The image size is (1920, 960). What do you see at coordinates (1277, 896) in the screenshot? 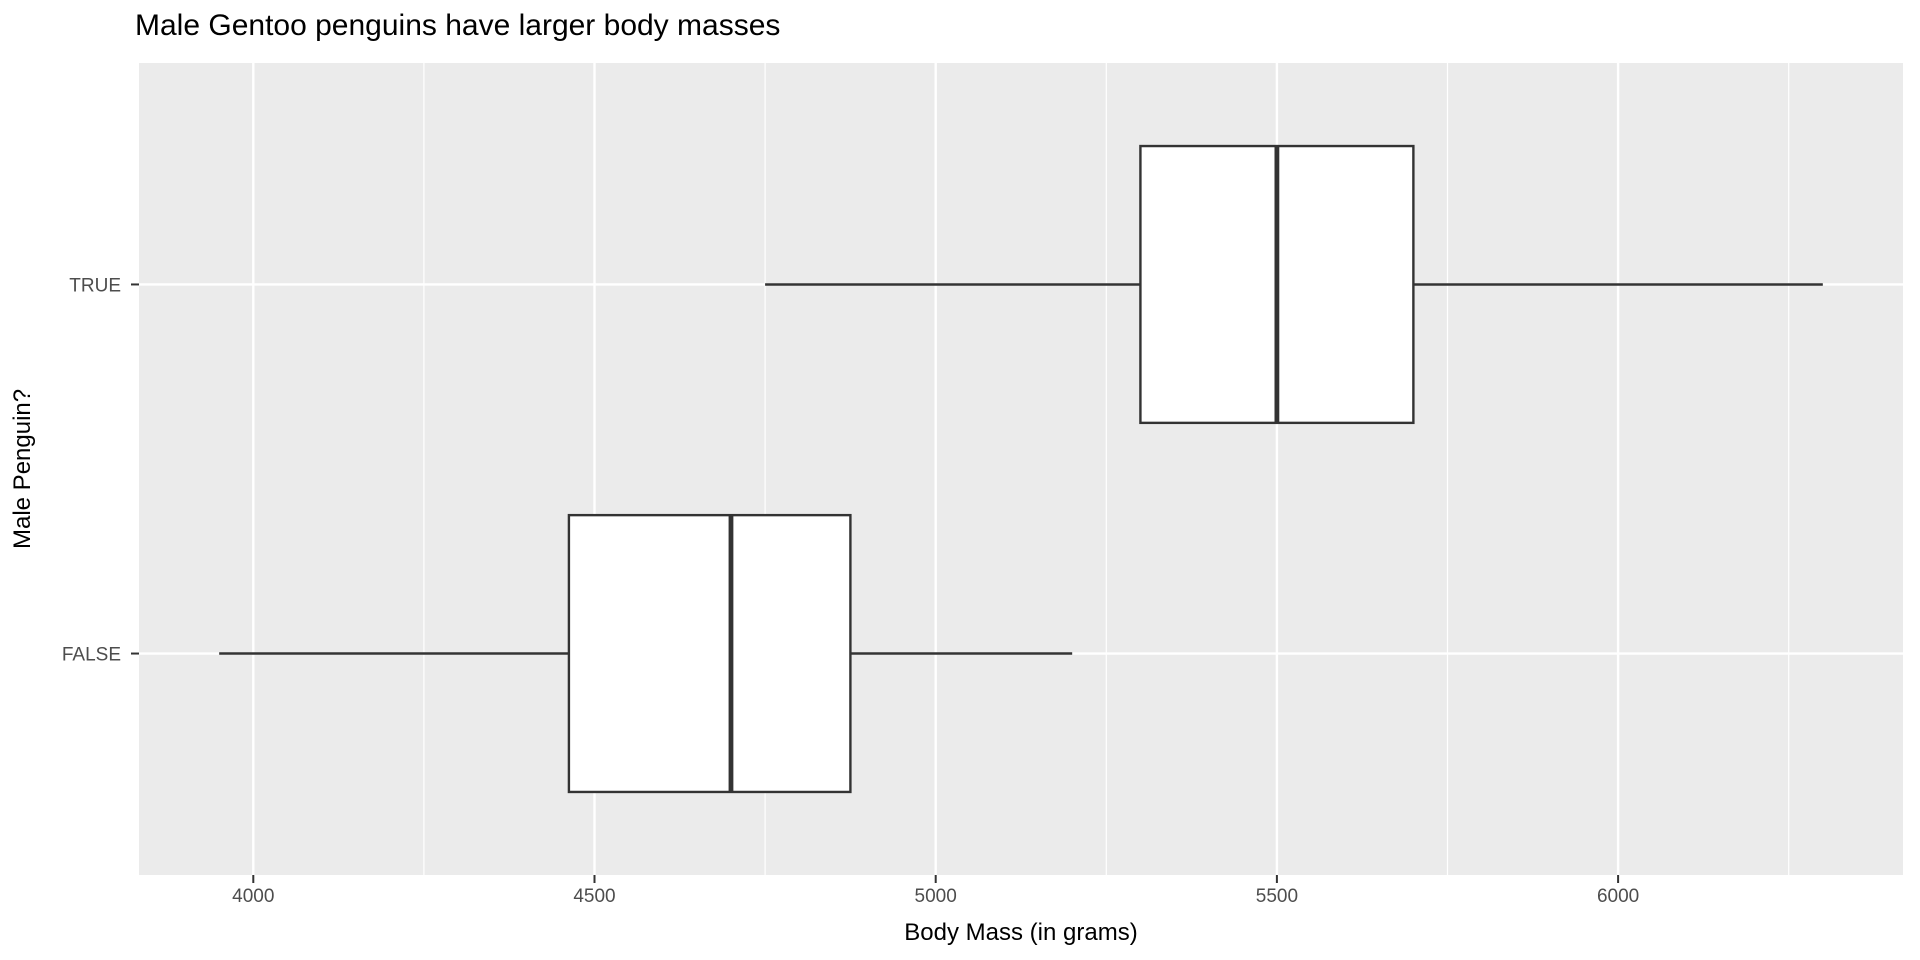
I see `x-tick-label: 5500` at bounding box center [1277, 896].